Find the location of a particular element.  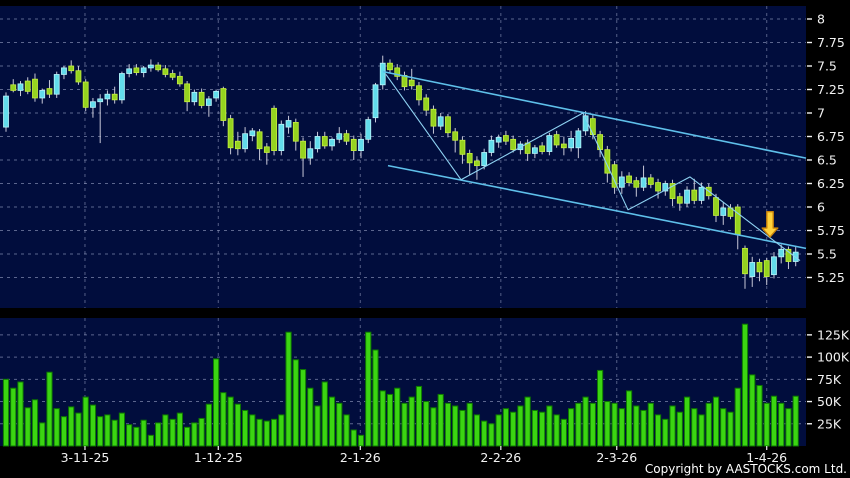

price-tick-label: 7.25 is located at coordinates (831, 89).